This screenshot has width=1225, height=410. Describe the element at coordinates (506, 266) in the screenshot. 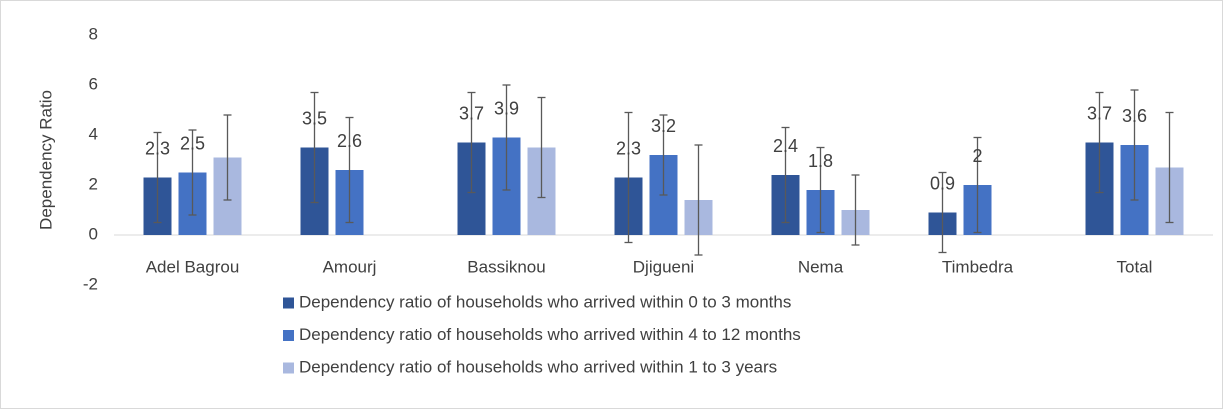

I see `x-tick-label: Bassiknou` at that location.